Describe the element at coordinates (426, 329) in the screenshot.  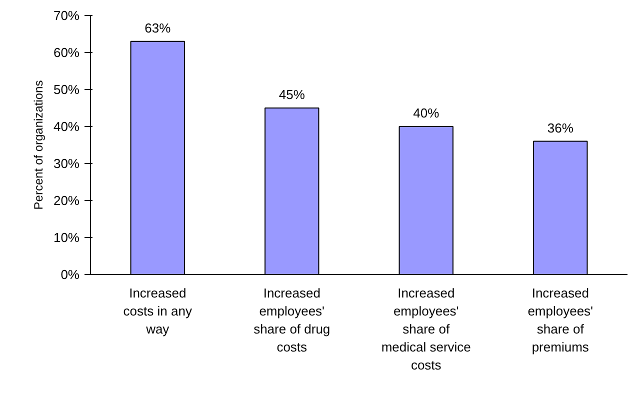
I see `x-tick-label: Increased employees' share of medical service costs` at that location.